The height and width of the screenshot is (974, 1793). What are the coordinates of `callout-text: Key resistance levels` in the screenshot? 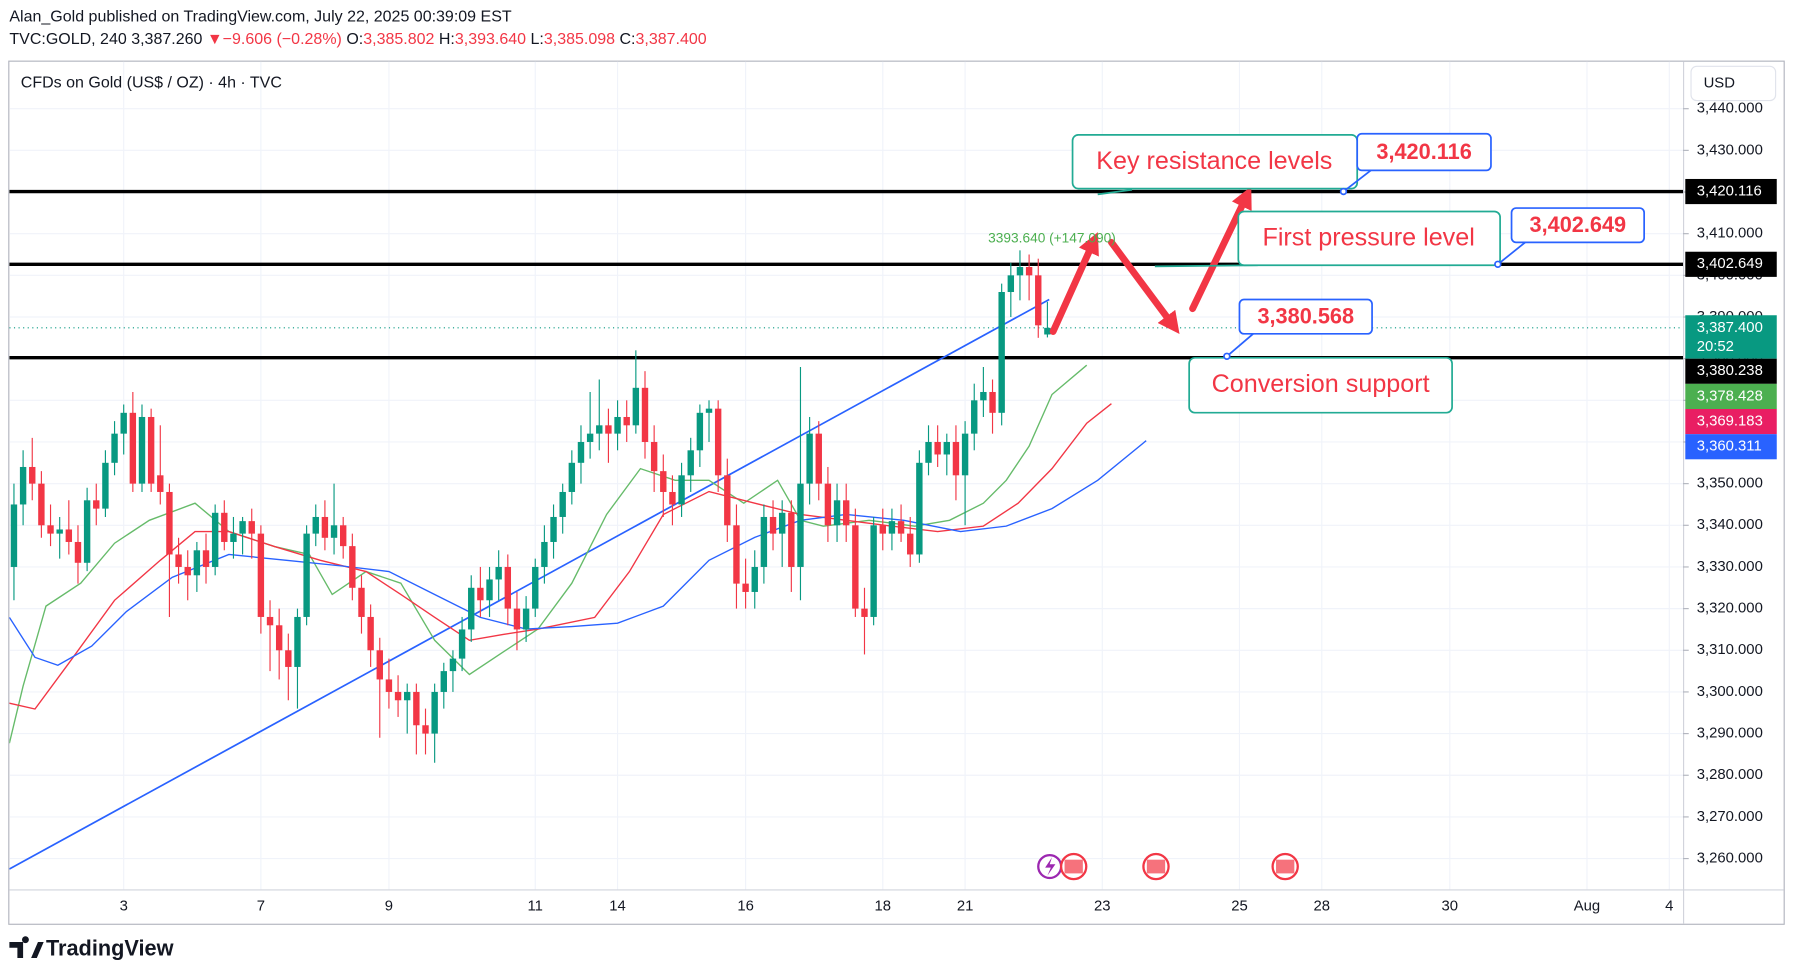 It's located at (1214, 161).